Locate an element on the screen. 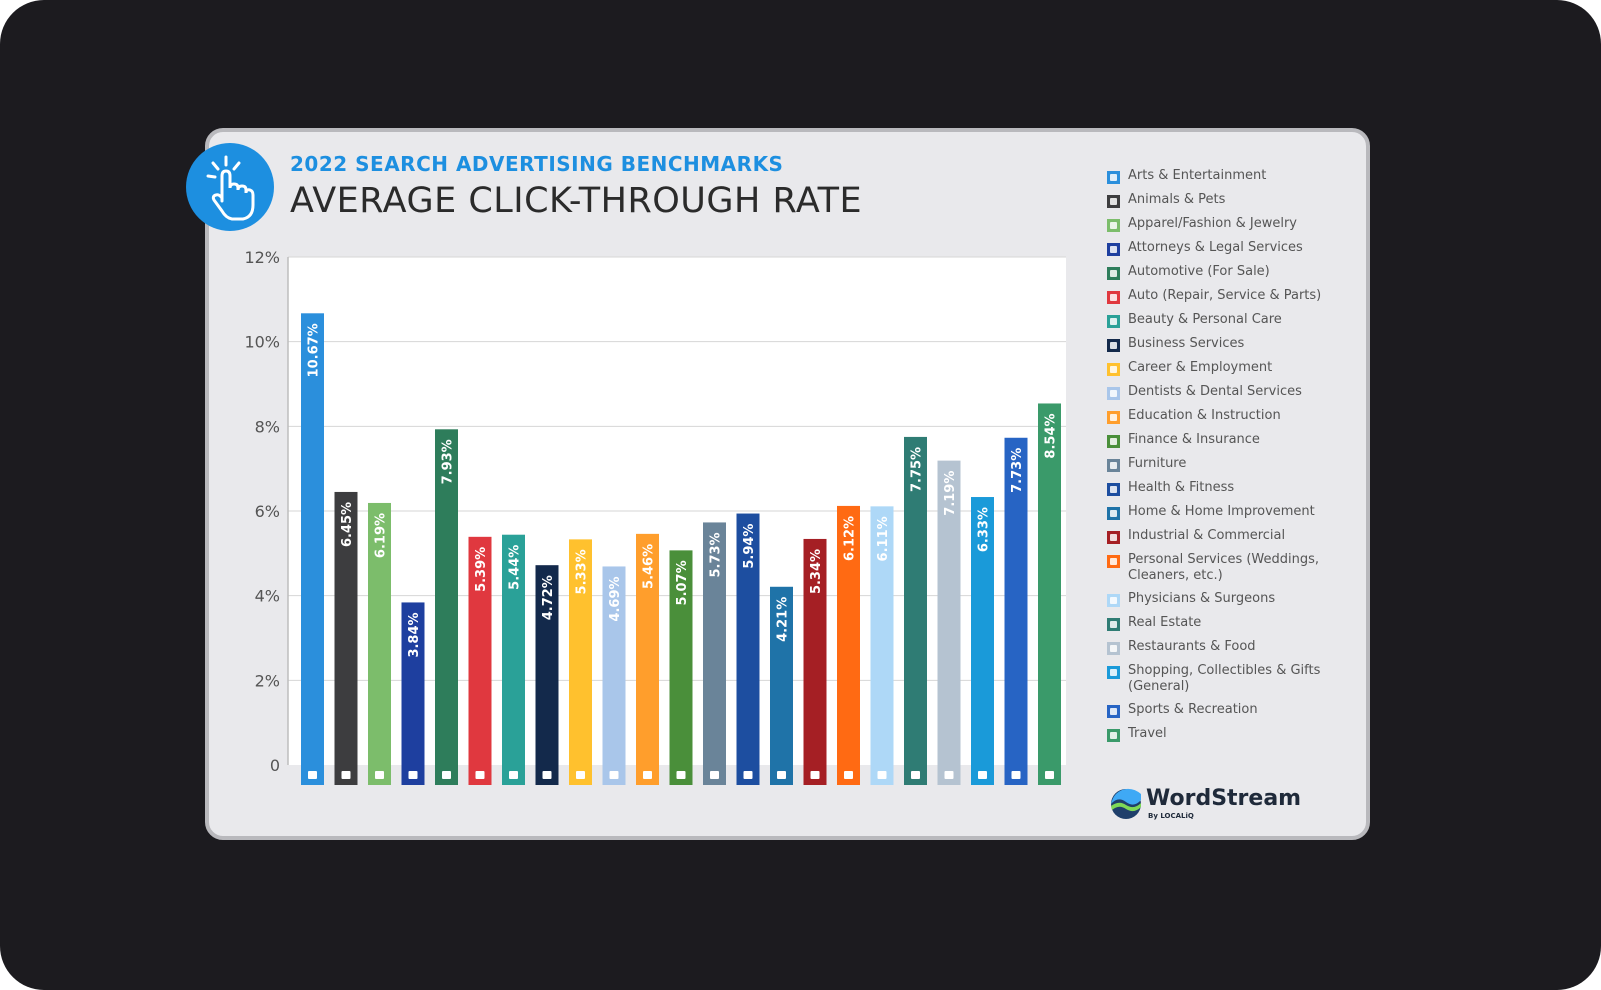 The width and height of the screenshot is (1601, 990). bar-data-label: 7.19% is located at coordinates (950, 493).